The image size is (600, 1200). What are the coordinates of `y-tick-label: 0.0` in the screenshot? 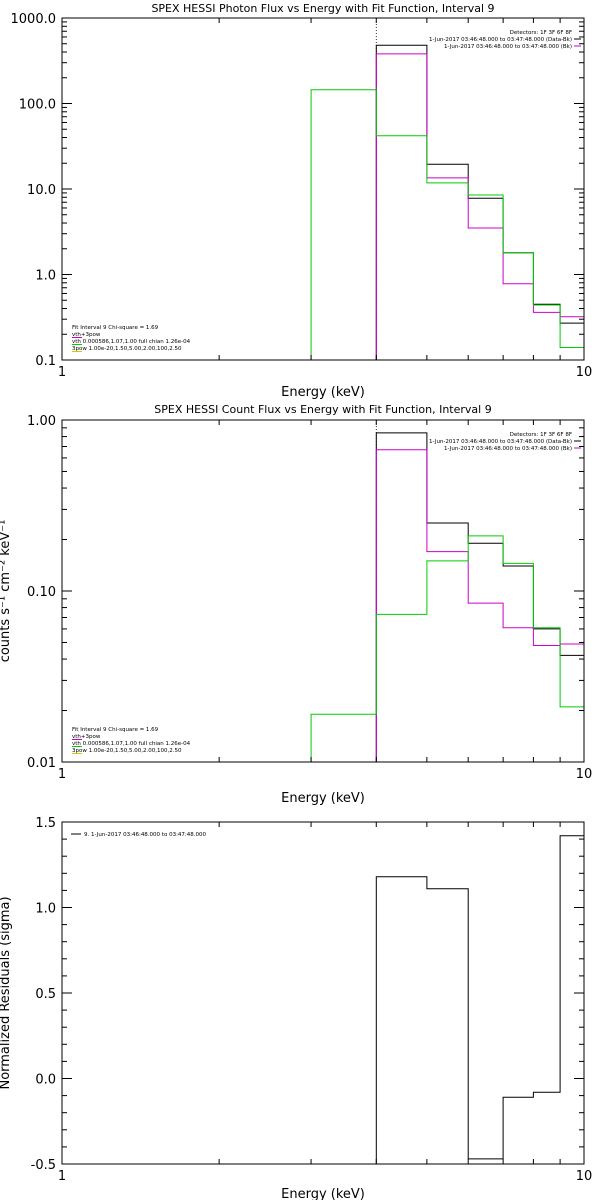 It's located at (45, 1080).